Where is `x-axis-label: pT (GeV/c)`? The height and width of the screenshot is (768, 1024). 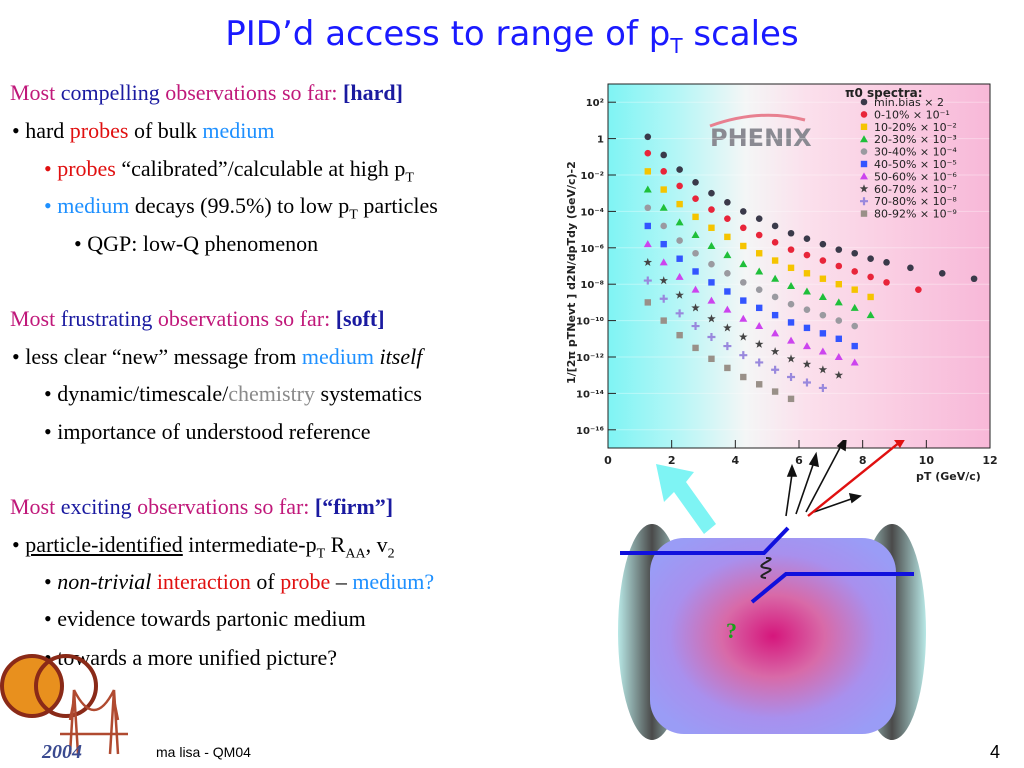 x-axis-label: pT (GeV/c) is located at coordinates (948, 476).